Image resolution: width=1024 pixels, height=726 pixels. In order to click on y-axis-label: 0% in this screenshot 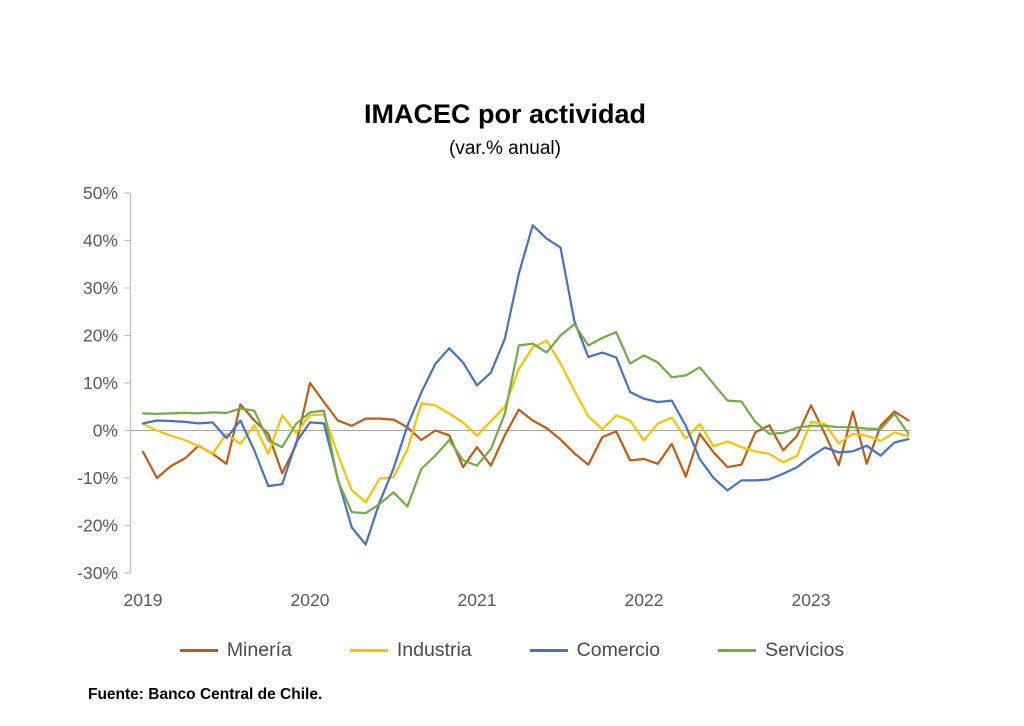, I will do `click(105, 431)`.